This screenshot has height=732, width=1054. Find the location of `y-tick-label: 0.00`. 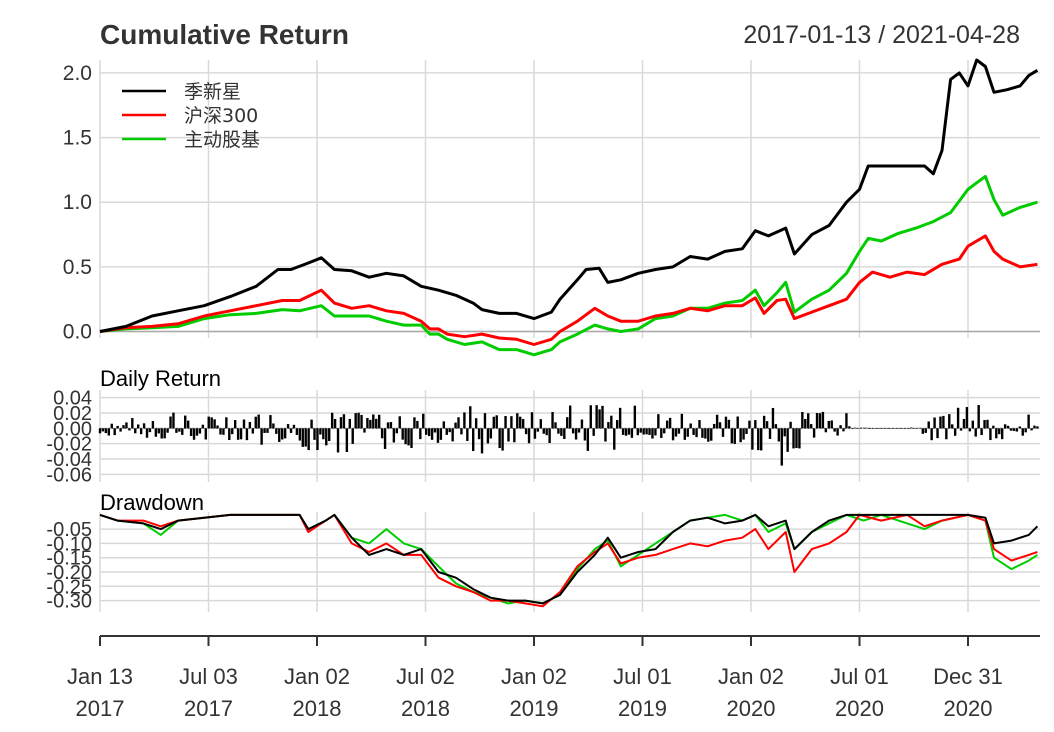

y-tick-label: 0.00 is located at coordinates (72, 429).